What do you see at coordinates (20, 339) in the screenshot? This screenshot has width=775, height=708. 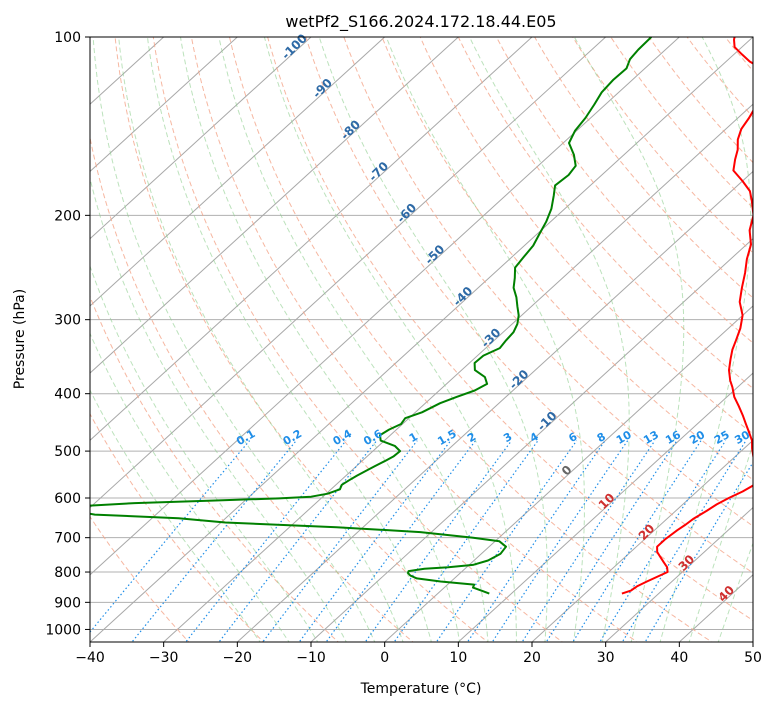 I see `y-axis-label: Pressure (hPa)` at bounding box center [20, 339].